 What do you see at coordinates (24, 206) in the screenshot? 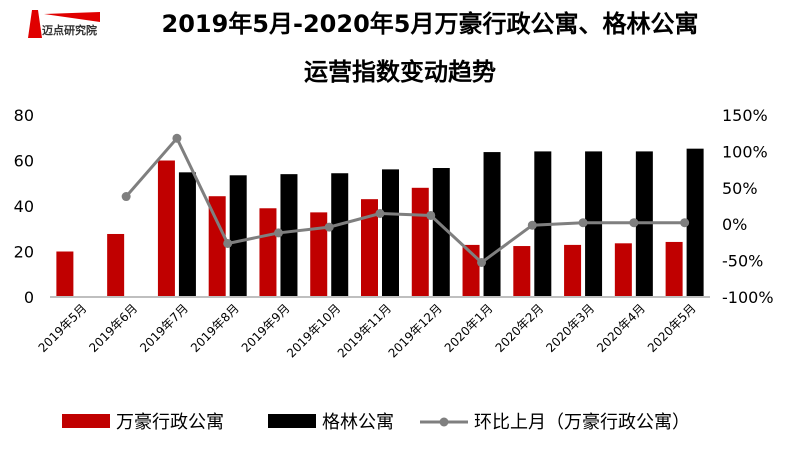
I see `left-tick-label: 40` at bounding box center [24, 206].